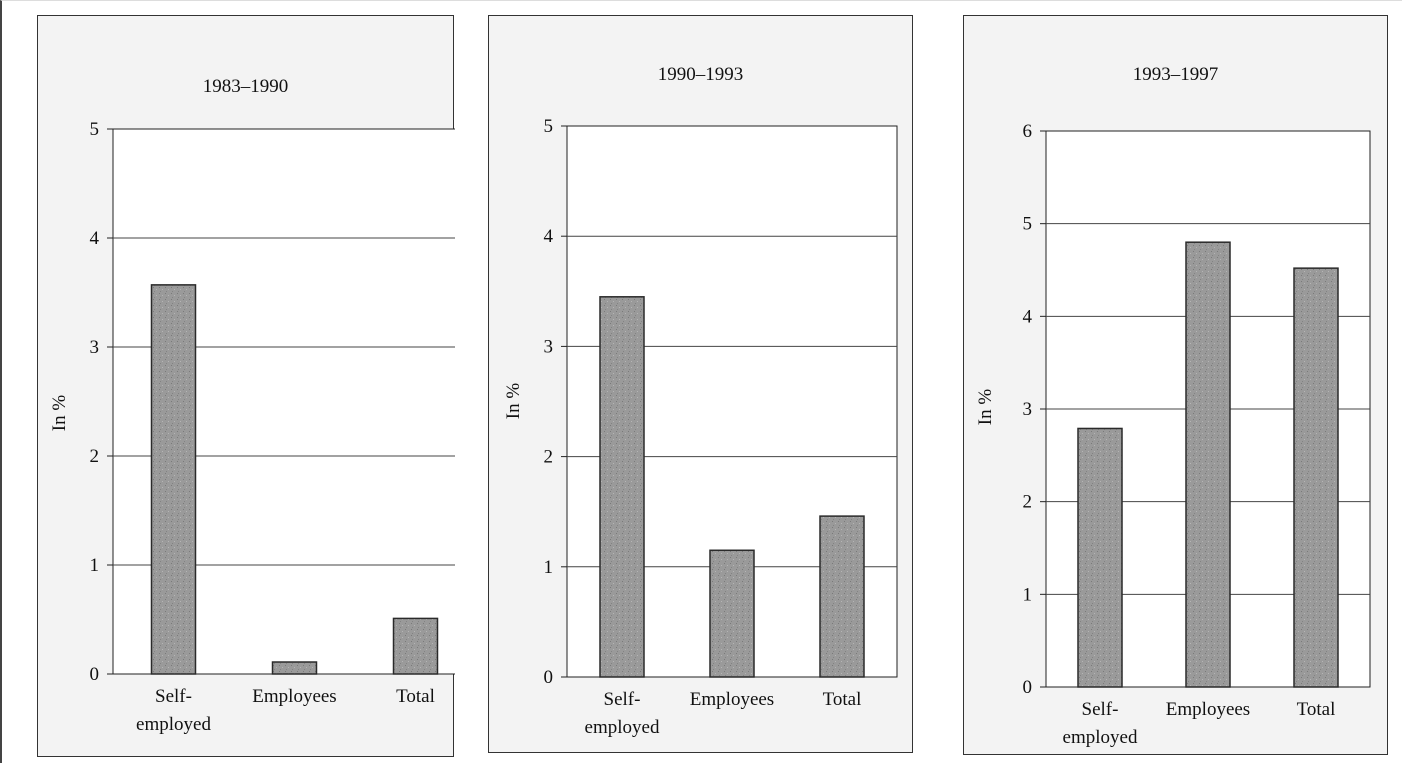  I want to click on y-tick-label: 6, so click(1028, 131).